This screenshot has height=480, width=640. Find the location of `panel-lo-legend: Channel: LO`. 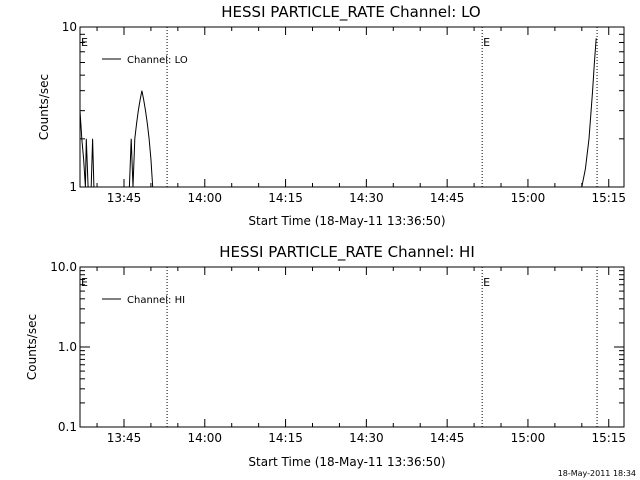

panel-lo-legend: Channel: LO is located at coordinates (145, 60).